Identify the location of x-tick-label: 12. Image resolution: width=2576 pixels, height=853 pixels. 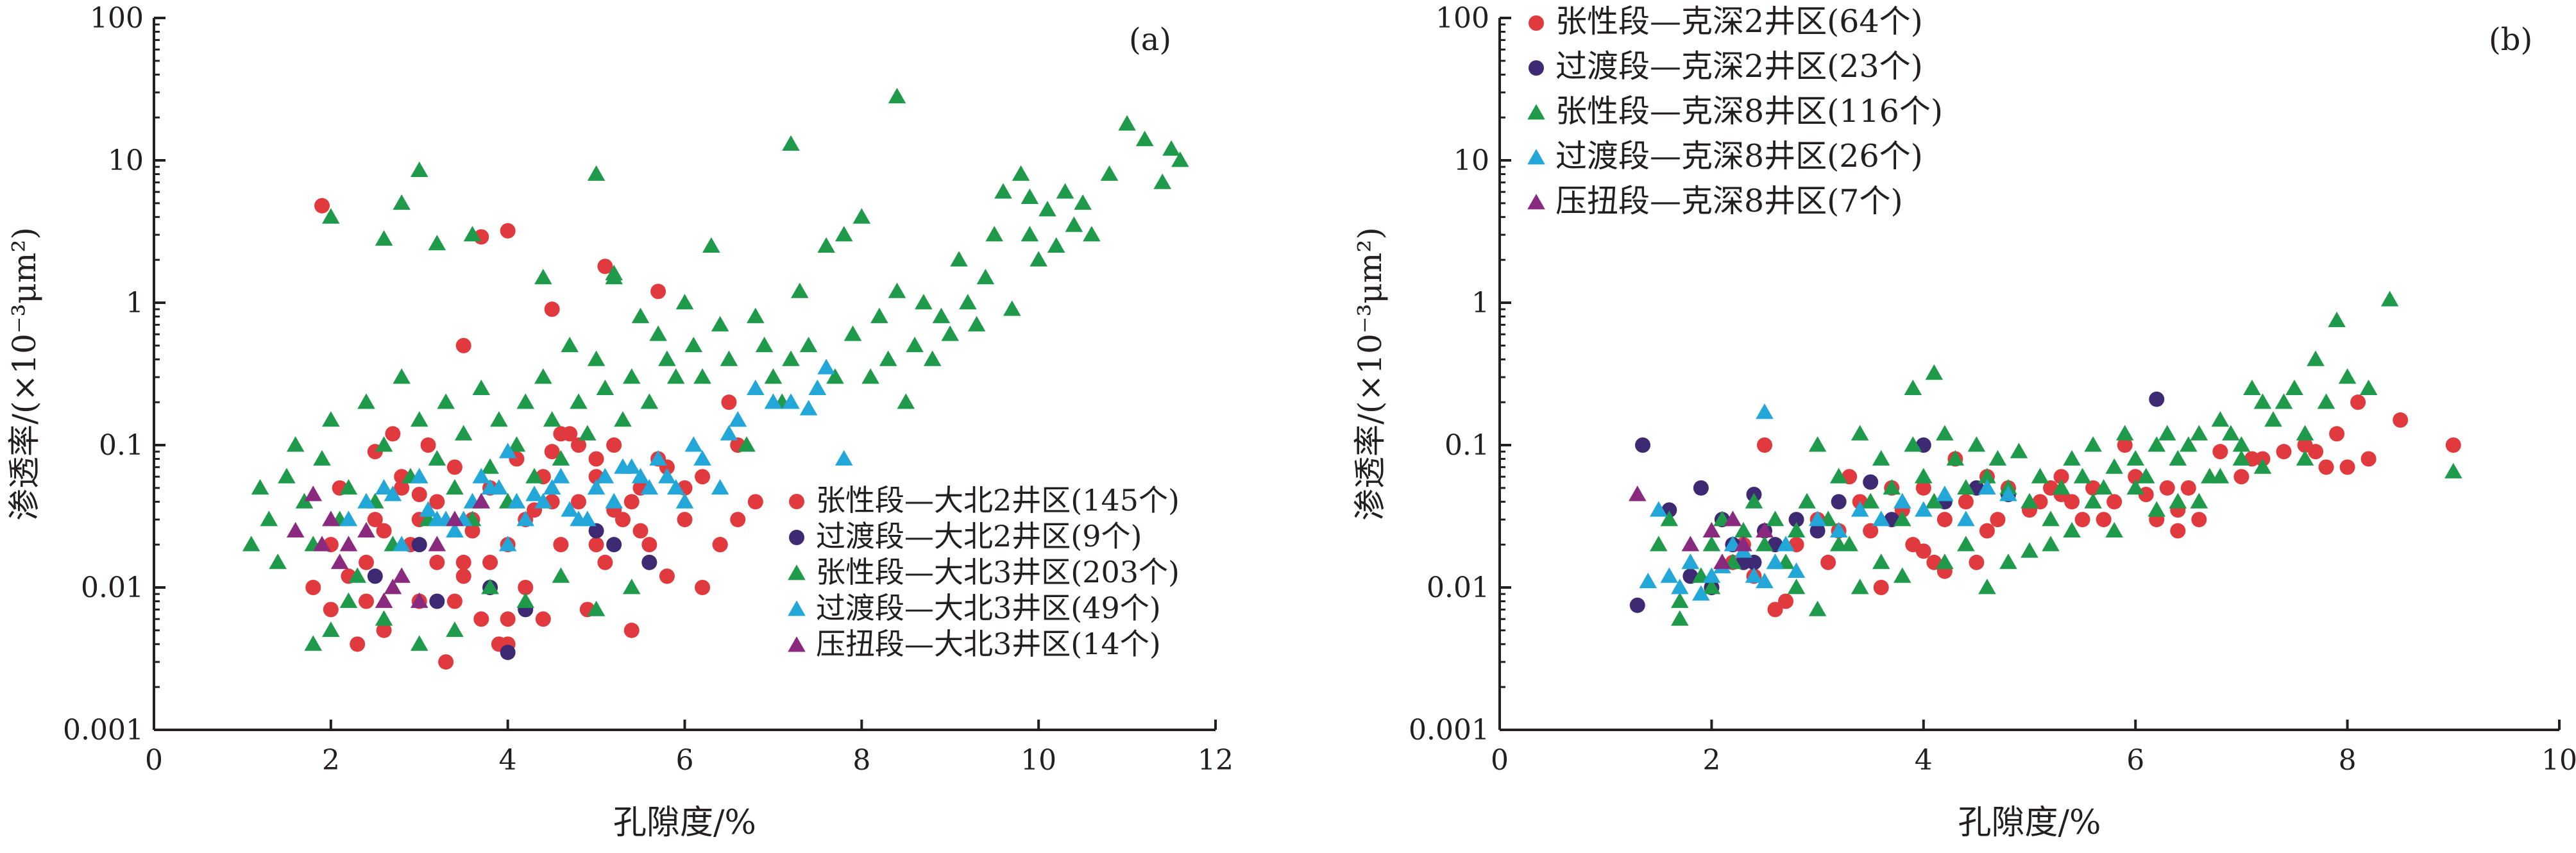
(1215, 760).